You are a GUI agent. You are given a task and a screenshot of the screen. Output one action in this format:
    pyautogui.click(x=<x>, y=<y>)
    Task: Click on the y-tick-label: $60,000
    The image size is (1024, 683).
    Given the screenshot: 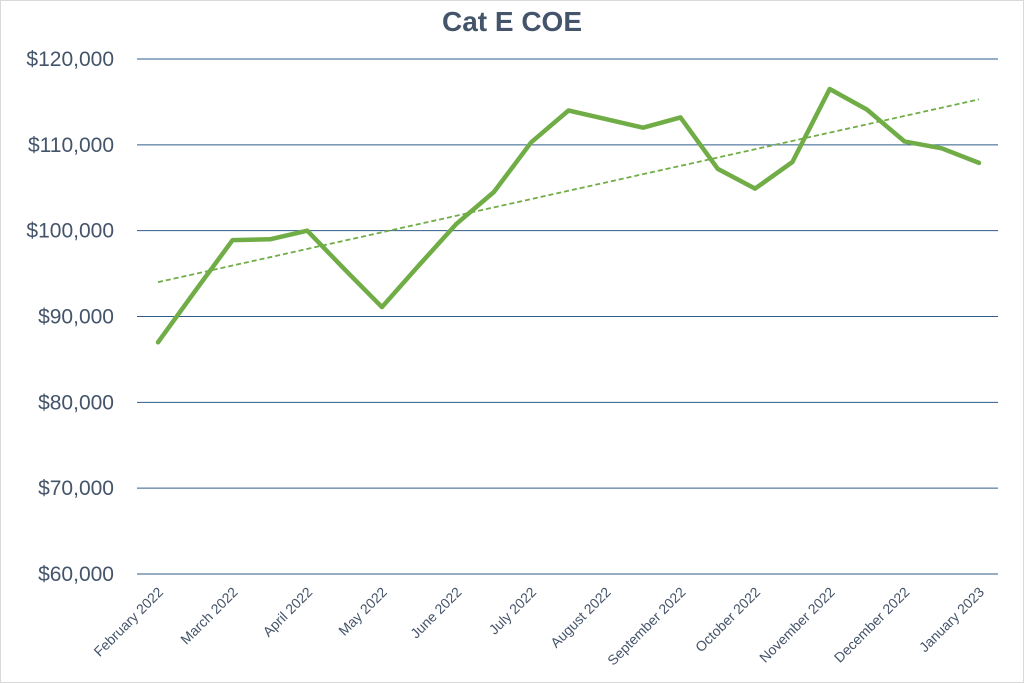 What is the action you would take?
    pyautogui.click(x=76, y=574)
    